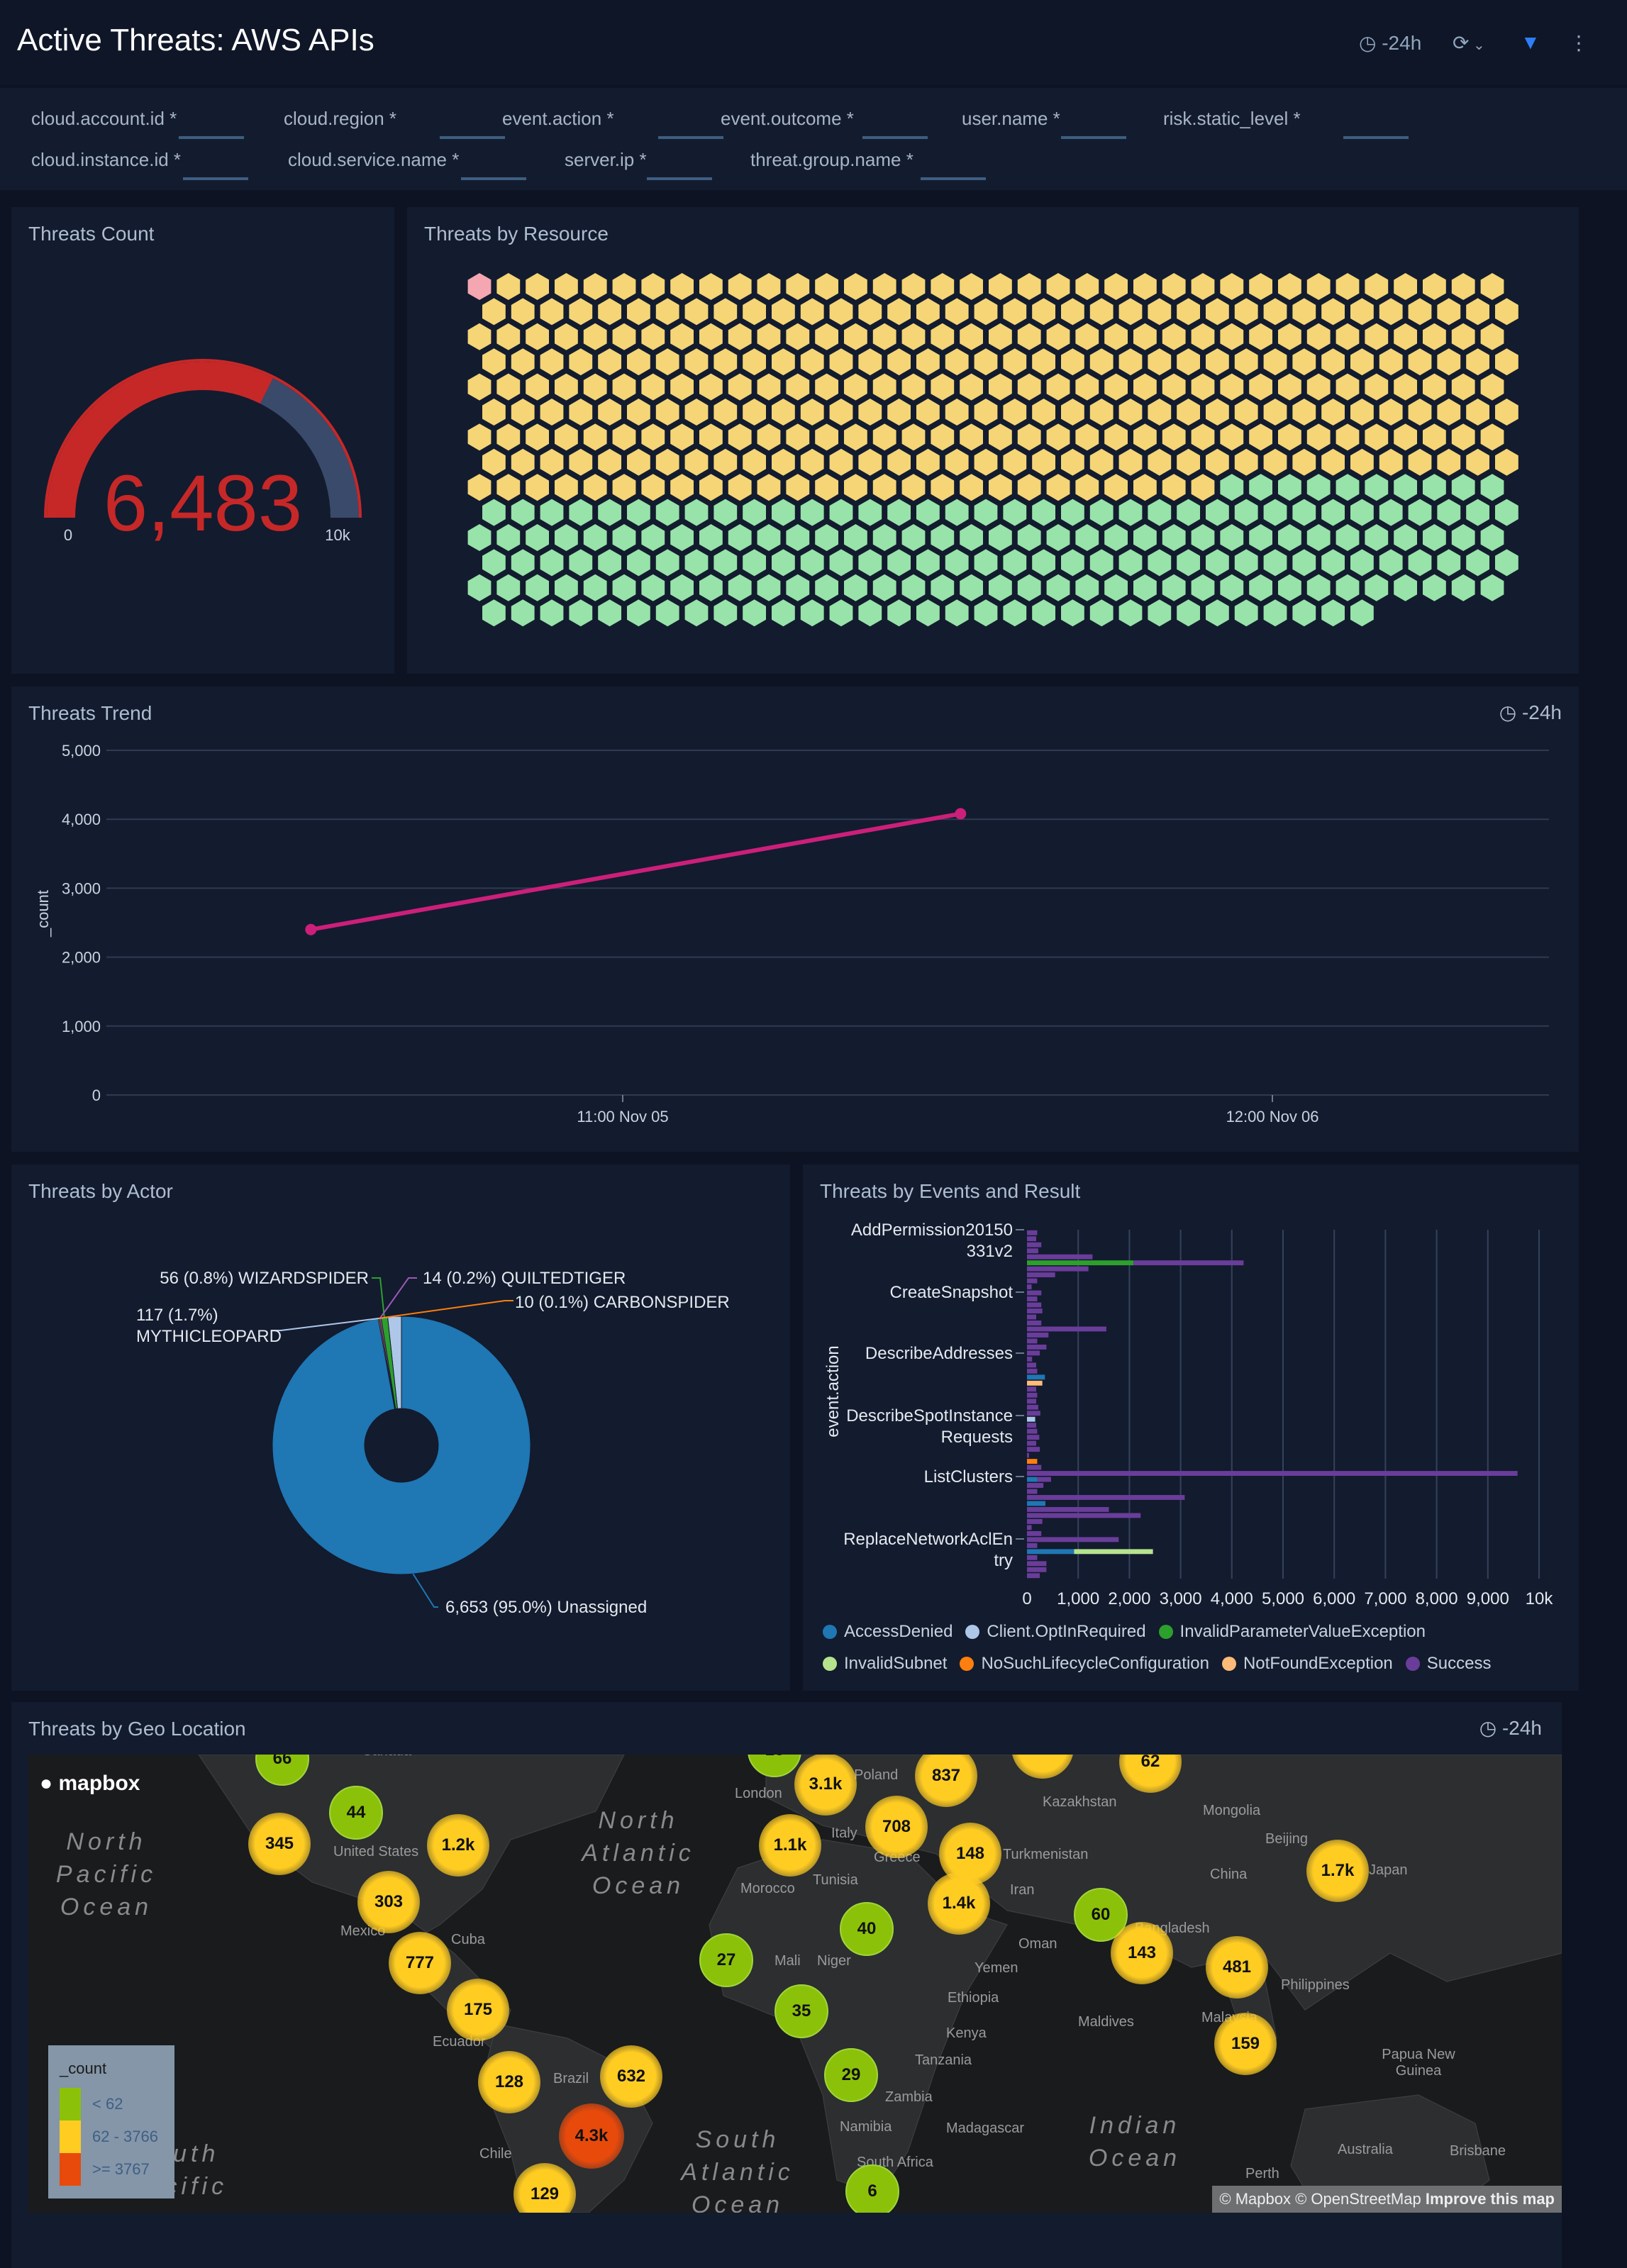 The image size is (1627, 2268). I want to click on legend-item: InvalidParameterValueException, so click(1292, 1631).